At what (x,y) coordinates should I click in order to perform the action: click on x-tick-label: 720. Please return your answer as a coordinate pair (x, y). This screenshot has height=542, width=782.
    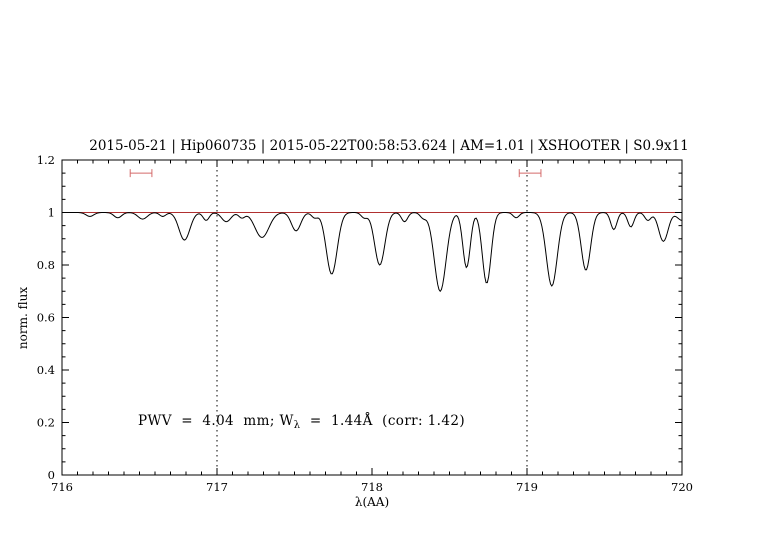
    Looking at the image, I should click on (682, 487).